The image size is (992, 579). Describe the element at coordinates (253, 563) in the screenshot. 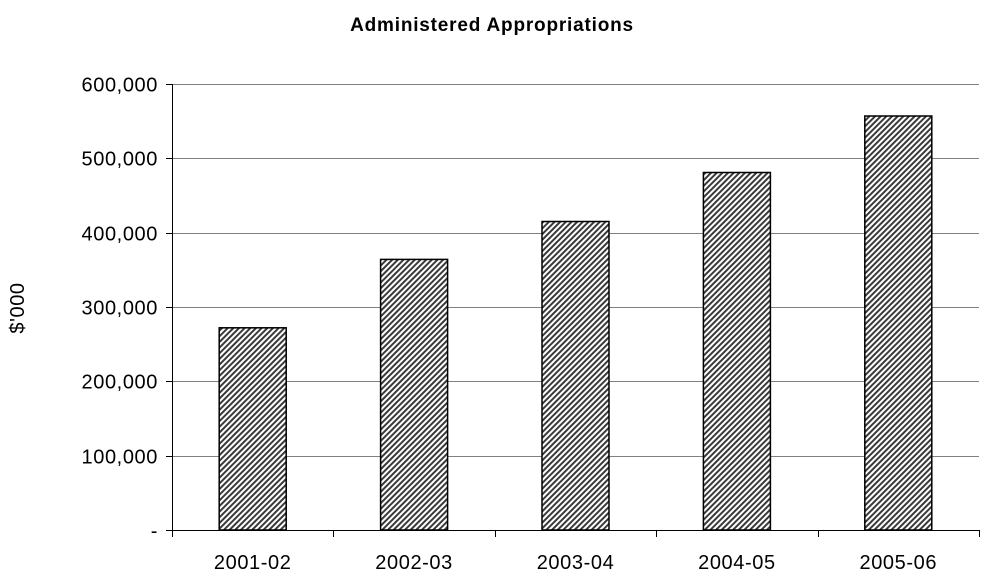

I see `x-tick-label: 2001-02` at that location.